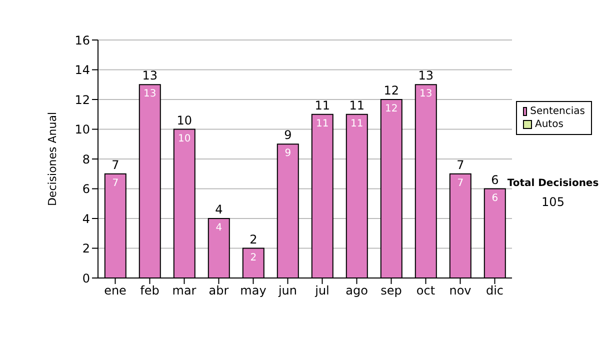  Describe the element at coordinates (82, 70) in the screenshot. I see `y-tick-label: 14` at that location.